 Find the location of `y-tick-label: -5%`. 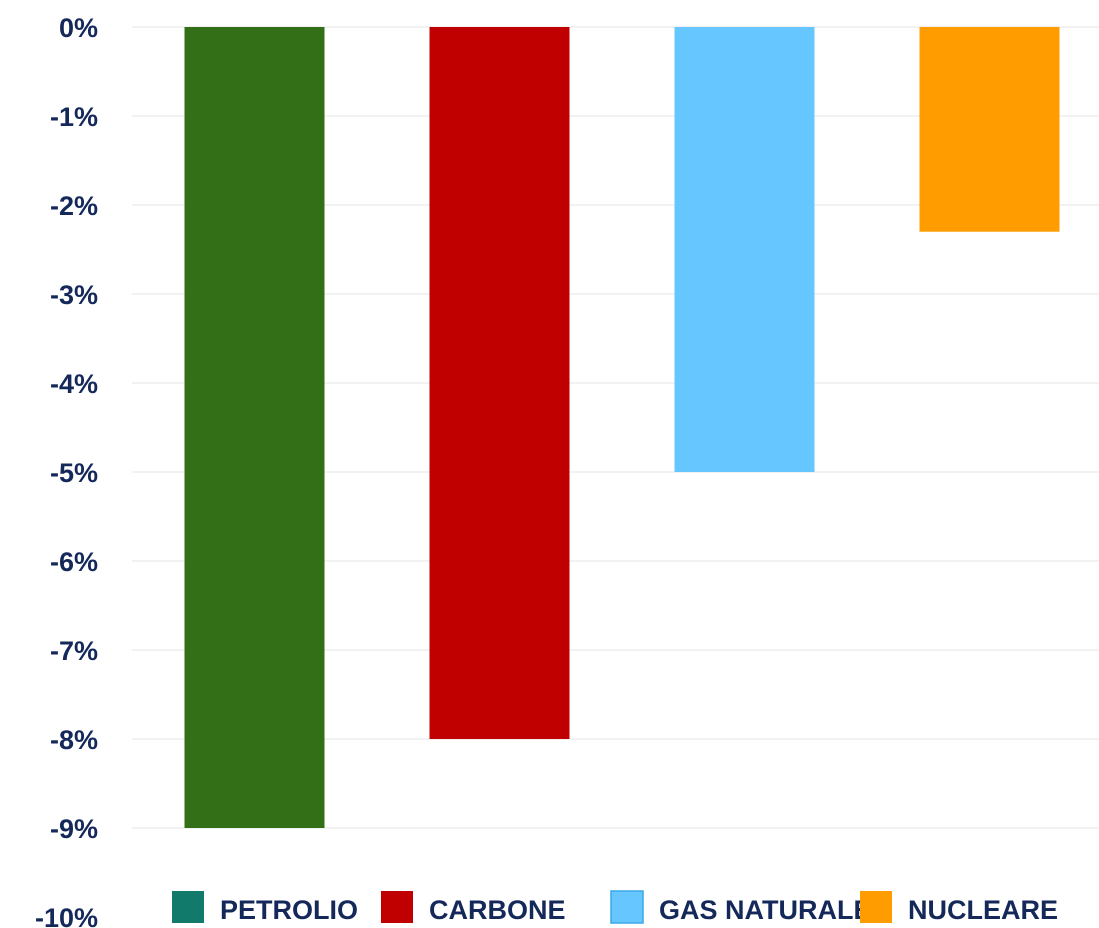

y-tick-label: -5% is located at coordinates (74, 473).